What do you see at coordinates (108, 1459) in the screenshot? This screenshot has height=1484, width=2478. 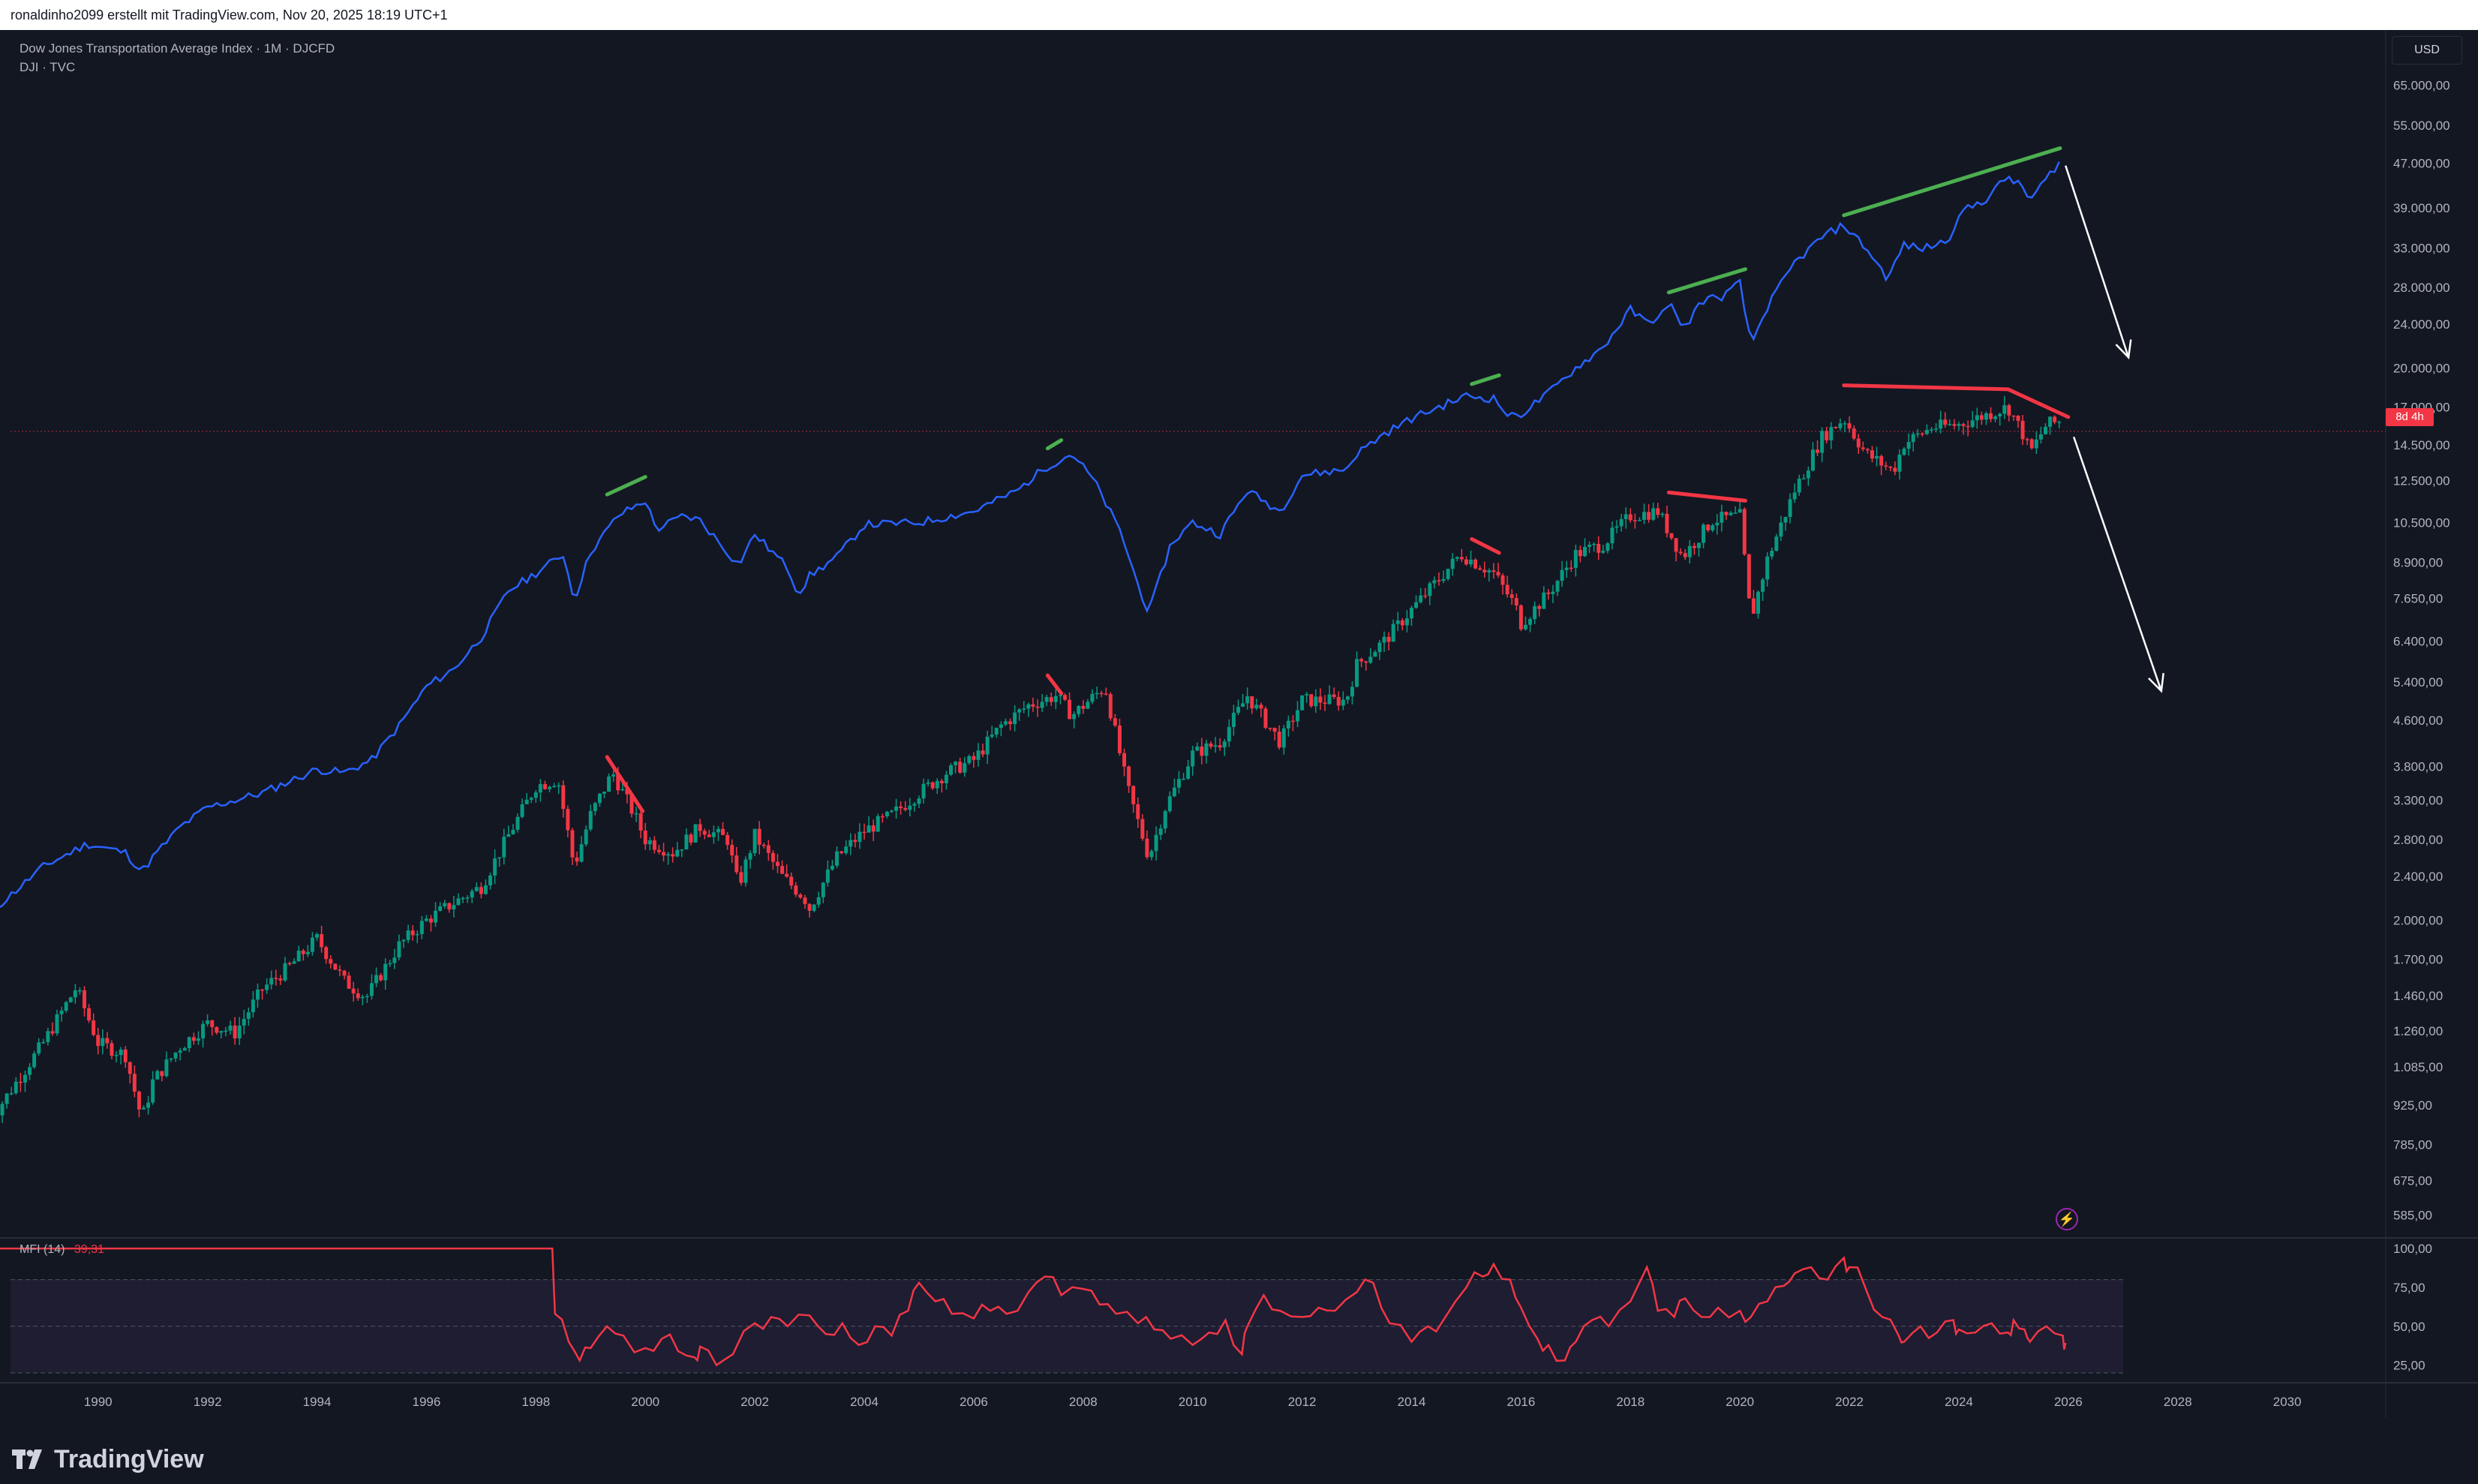 I see `brand-logo: TradingView` at bounding box center [108, 1459].